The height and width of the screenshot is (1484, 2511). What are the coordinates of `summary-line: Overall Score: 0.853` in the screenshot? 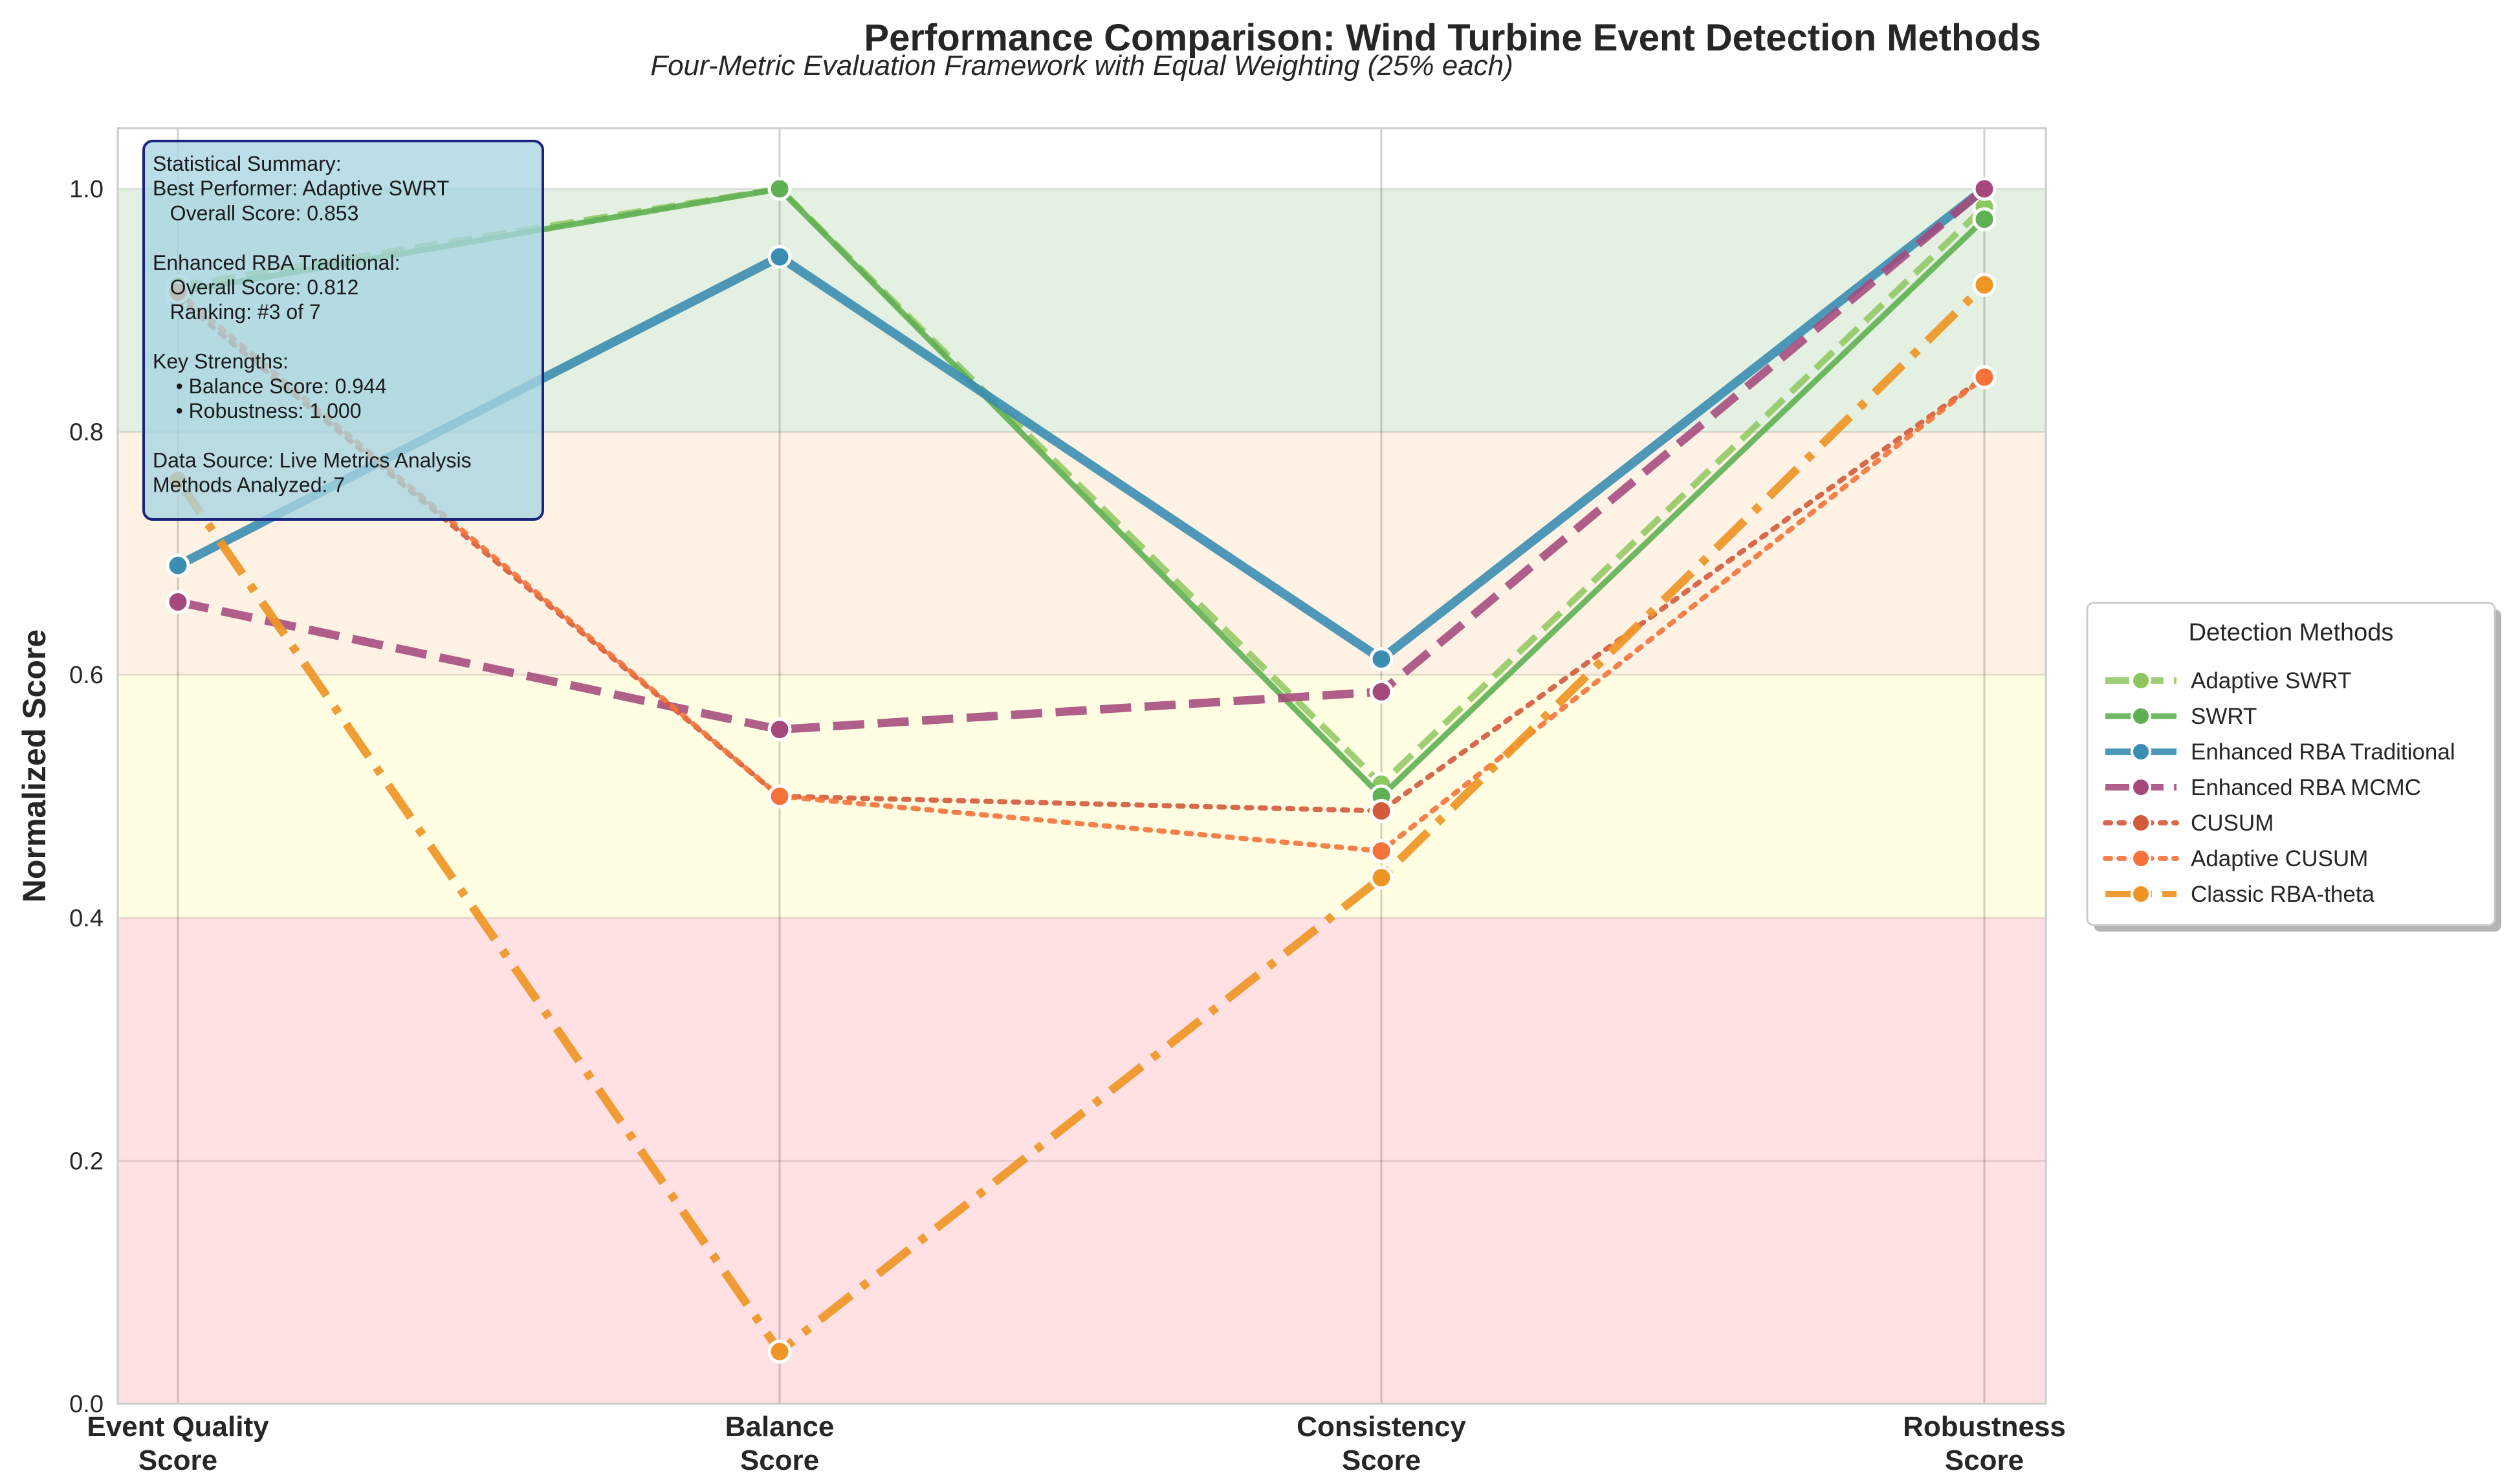 It's located at (256, 212).